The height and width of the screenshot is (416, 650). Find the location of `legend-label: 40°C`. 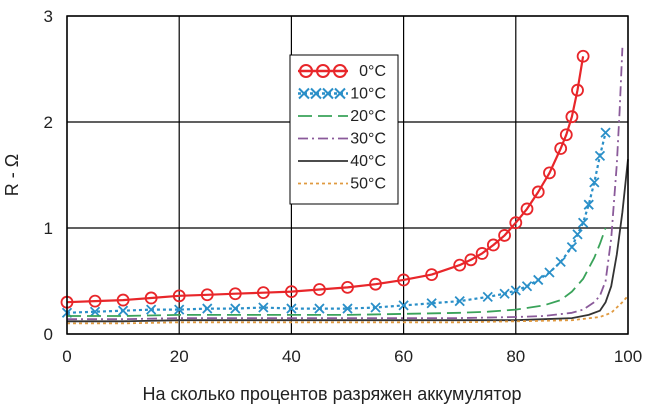

legend-label: 40°C is located at coordinates (368, 161).